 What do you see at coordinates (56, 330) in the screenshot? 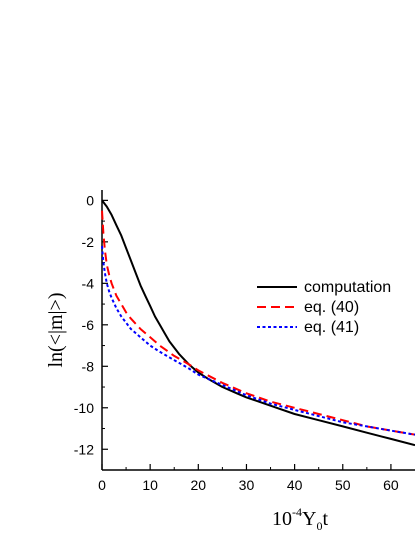
I see `y-axis-title: ln(<|m|>)` at bounding box center [56, 330].